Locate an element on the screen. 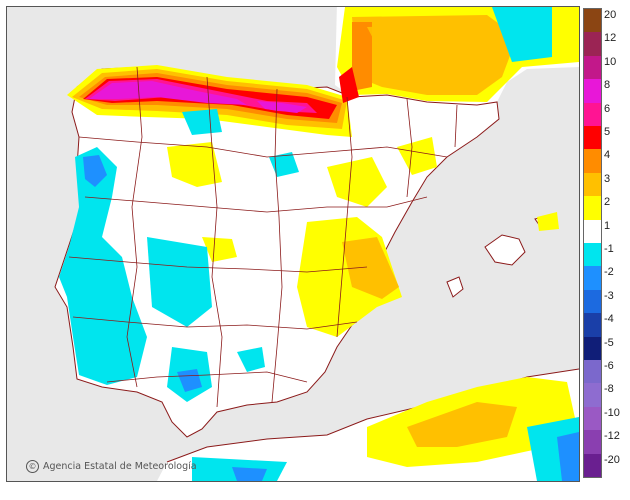  legend-tick-label: 2 is located at coordinates (607, 202).